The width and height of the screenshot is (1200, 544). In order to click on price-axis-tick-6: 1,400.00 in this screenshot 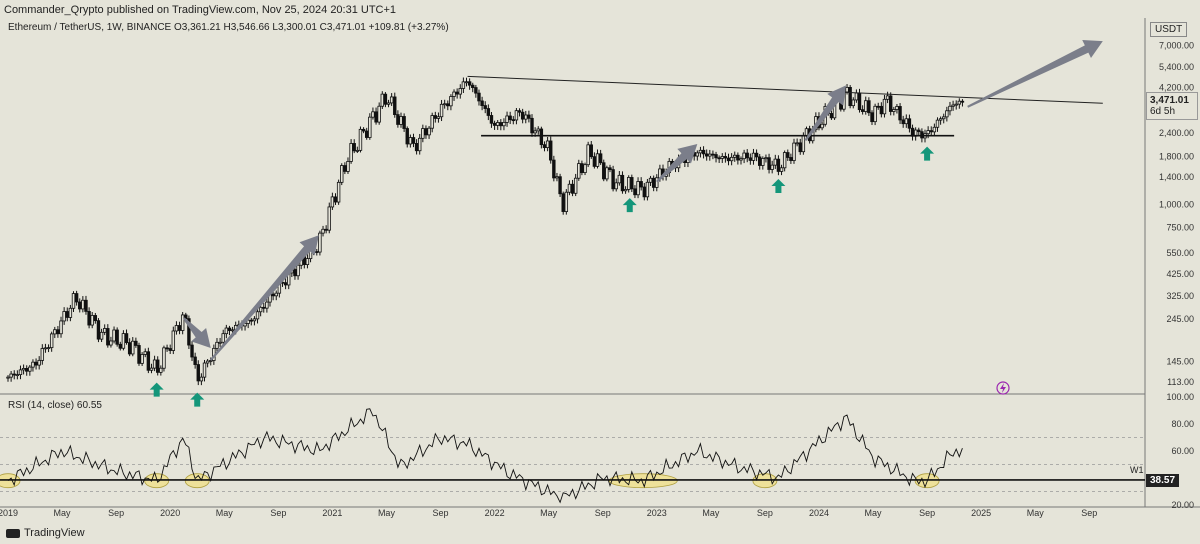, I will do `click(1176, 177)`.